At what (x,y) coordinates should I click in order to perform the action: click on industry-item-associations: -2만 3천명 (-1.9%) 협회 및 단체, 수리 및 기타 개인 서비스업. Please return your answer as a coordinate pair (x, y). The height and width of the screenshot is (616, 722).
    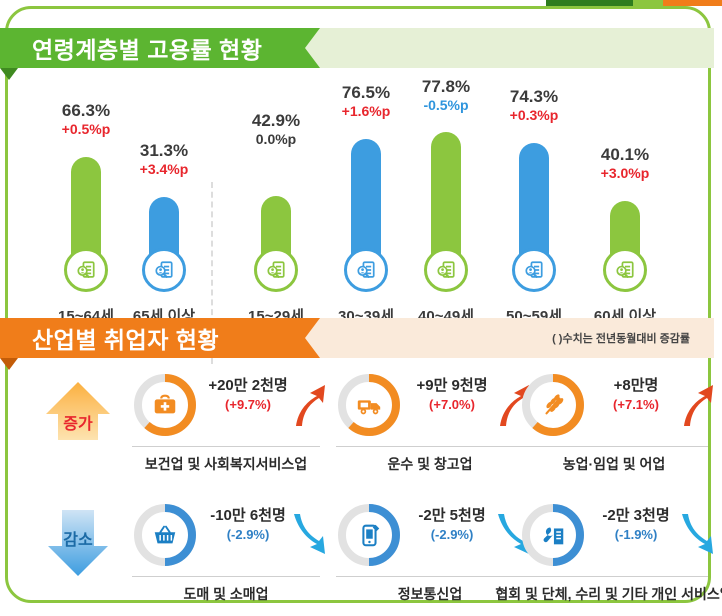
    Looking at the image, I should click on (608, 558).